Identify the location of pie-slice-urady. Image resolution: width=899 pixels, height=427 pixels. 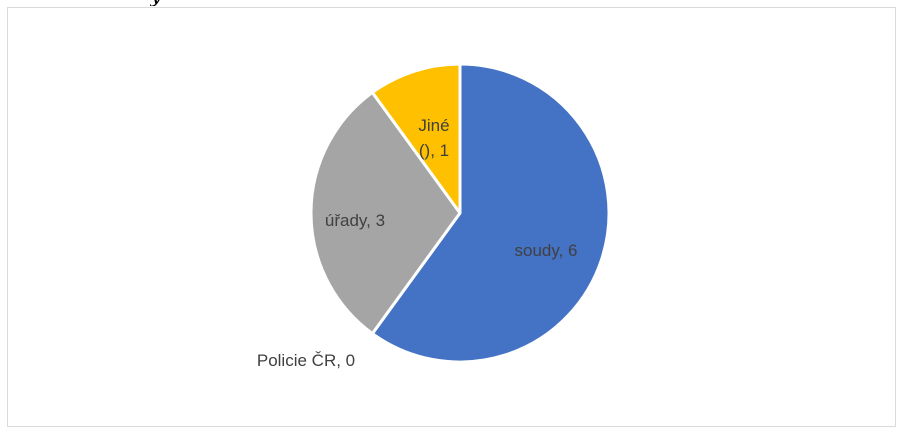
(385, 213).